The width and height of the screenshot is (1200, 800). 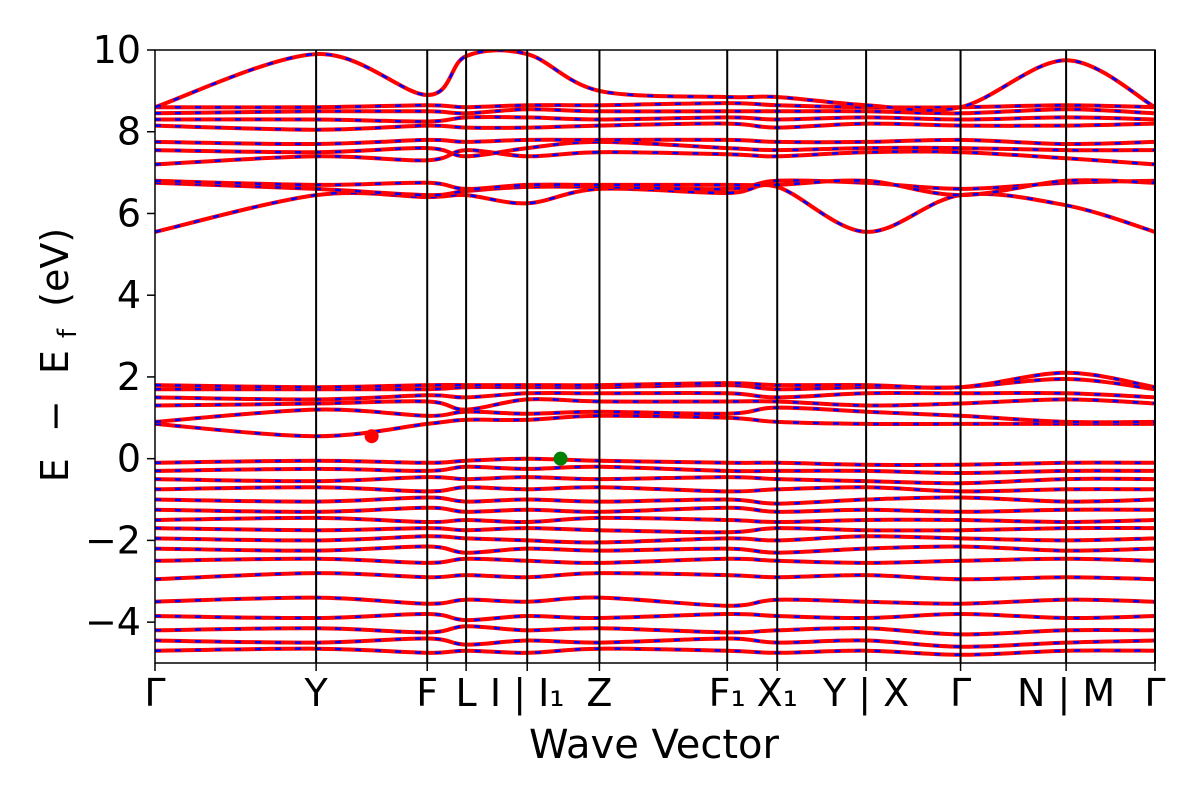 What do you see at coordinates (129, 295) in the screenshot?
I see `y-tick-label: 4` at bounding box center [129, 295].